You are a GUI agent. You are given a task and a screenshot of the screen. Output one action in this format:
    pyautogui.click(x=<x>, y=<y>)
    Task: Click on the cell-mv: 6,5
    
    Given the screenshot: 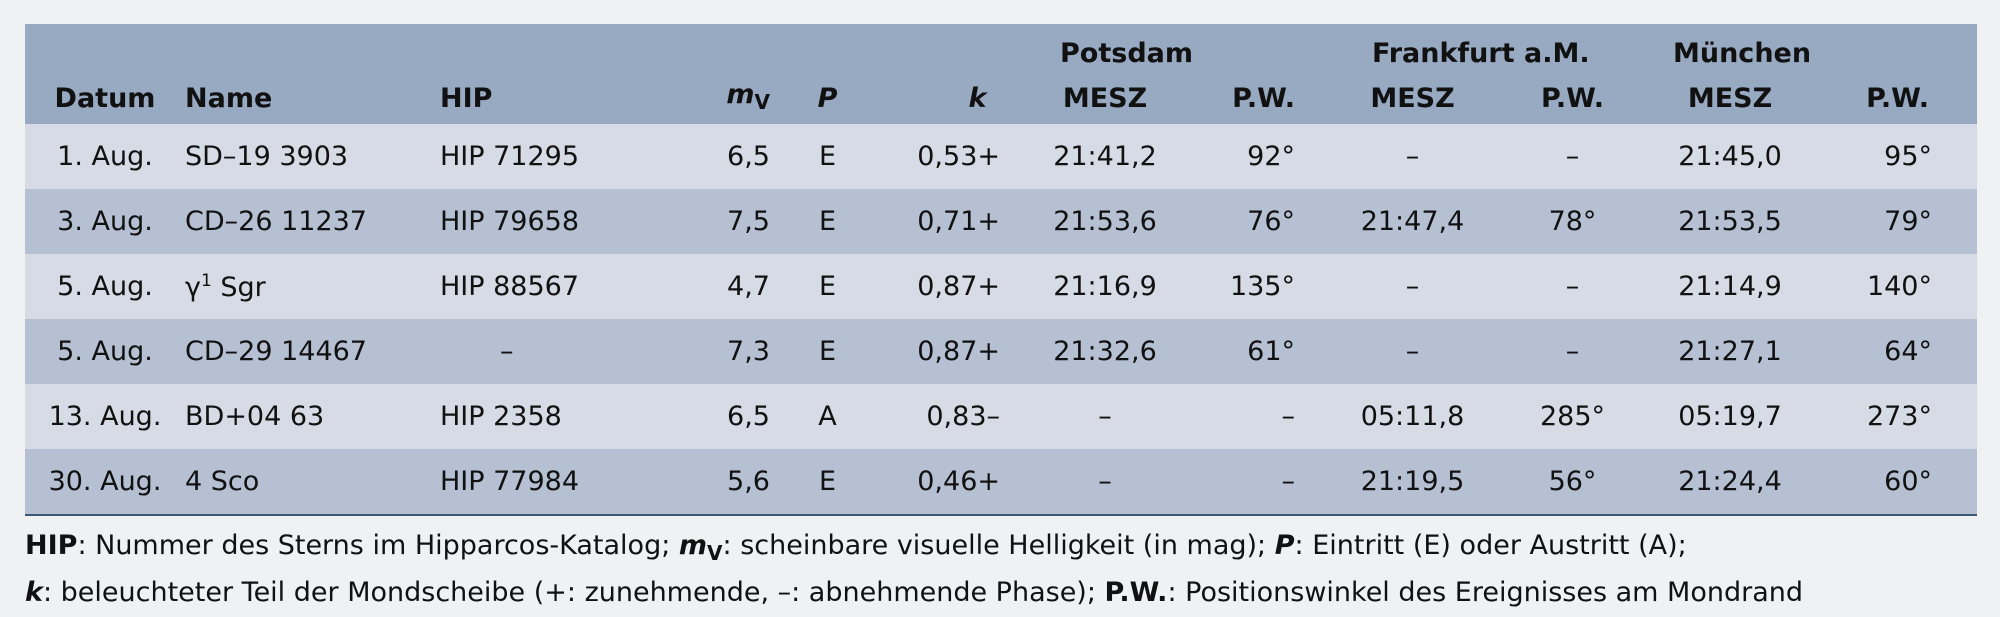 What is the action you would take?
    pyautogui.click(x=748, y=156)
    